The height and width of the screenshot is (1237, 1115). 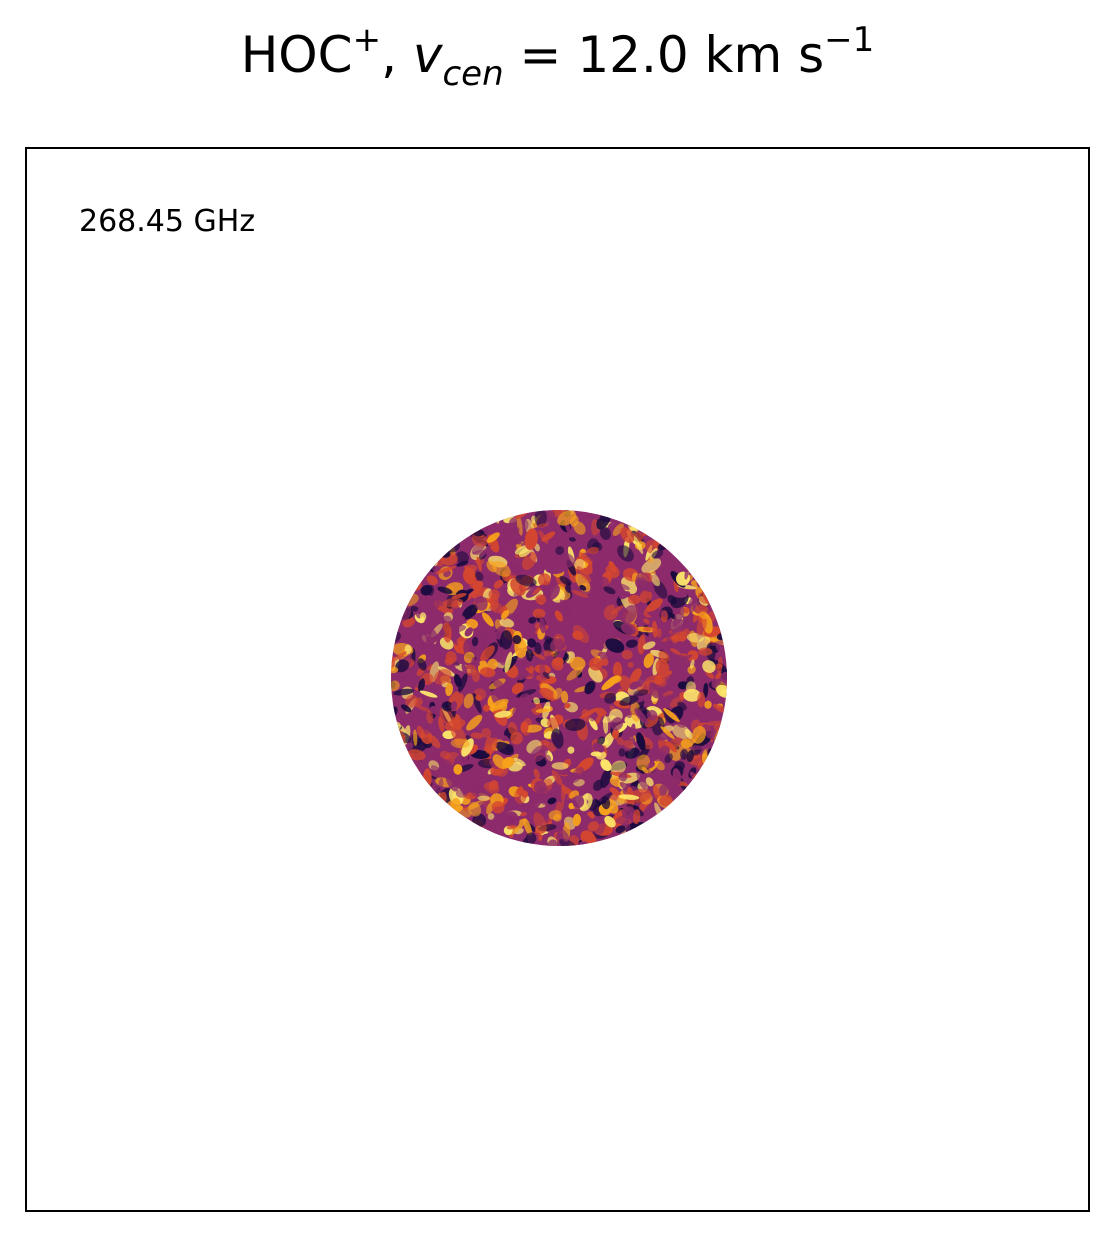 What do you see at coordinates (427, 55) in the screenshot?
I see `title-velocity-symbol: v` at bounding box center [427, 55].